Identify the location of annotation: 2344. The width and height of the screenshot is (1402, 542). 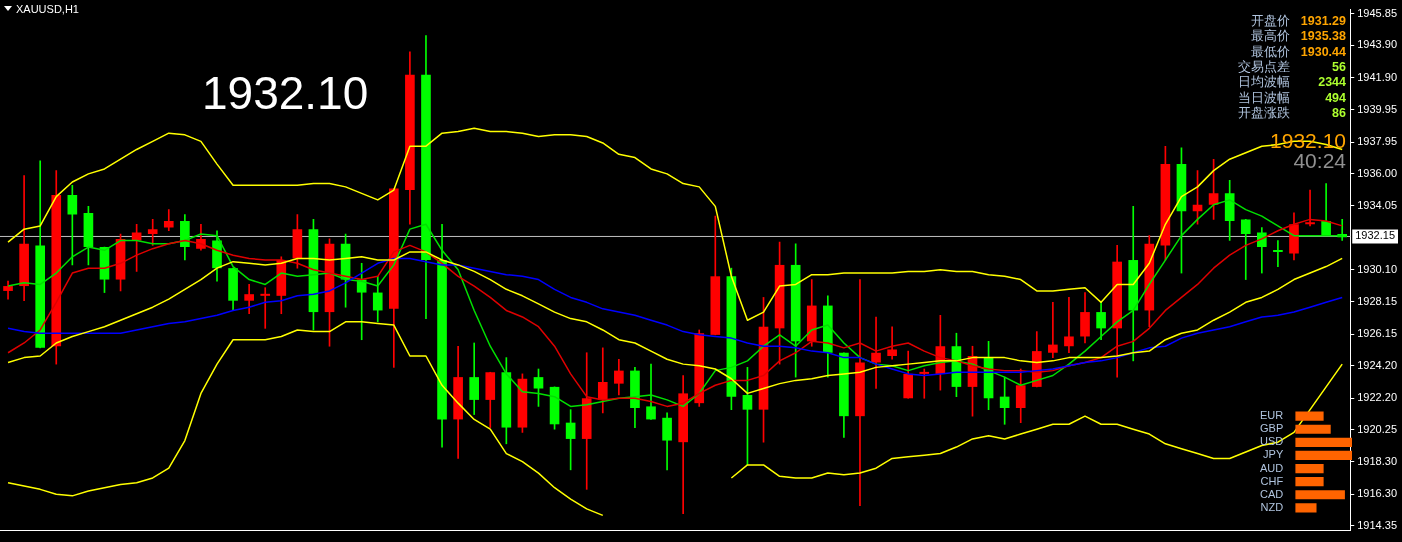
(1332, 82).